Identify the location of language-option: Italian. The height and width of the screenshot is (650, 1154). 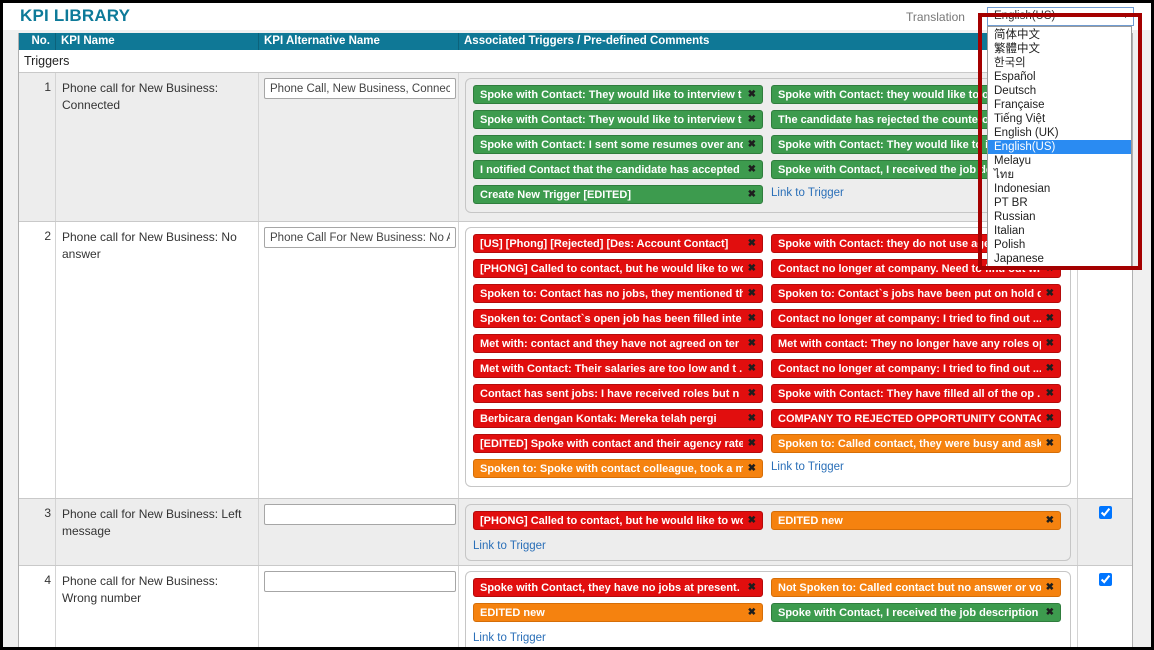
(1009, 231).